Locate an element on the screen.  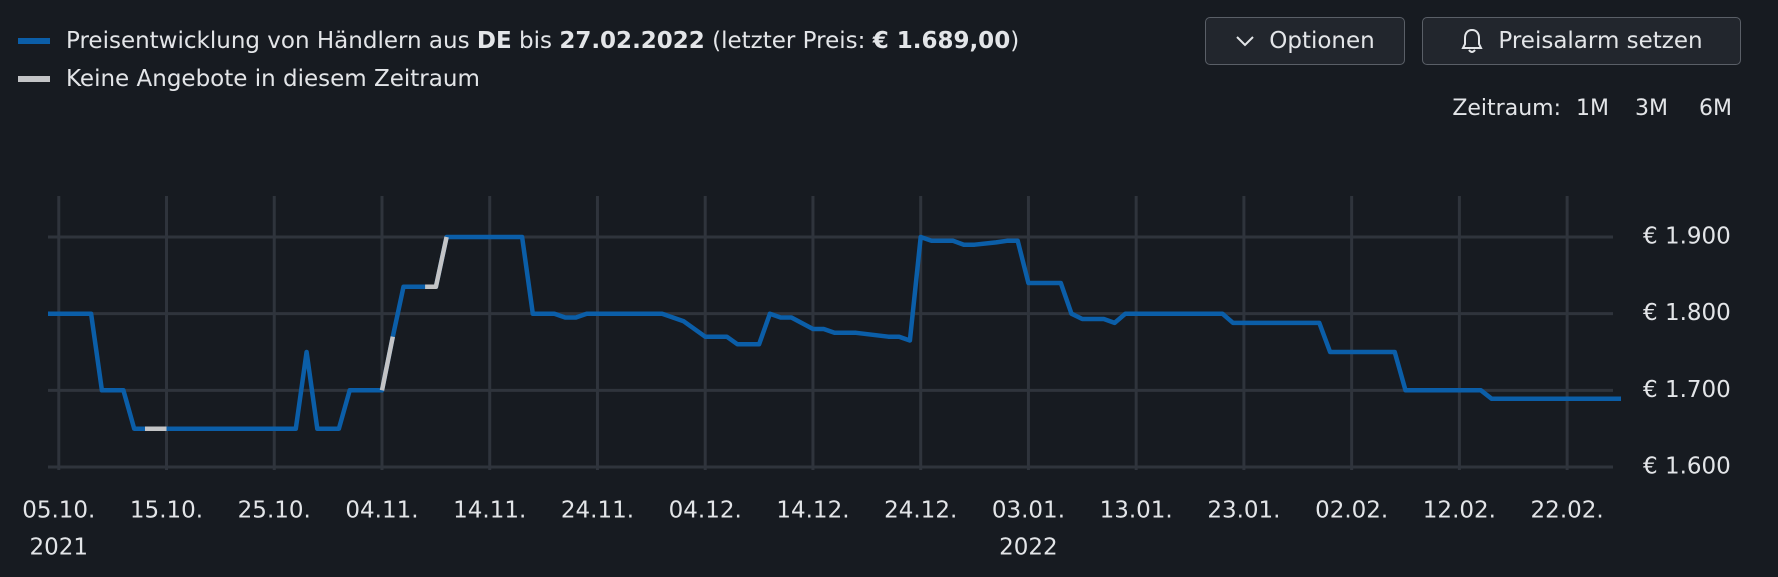
options-button: Optionen is located at coordinates (1305, 41).